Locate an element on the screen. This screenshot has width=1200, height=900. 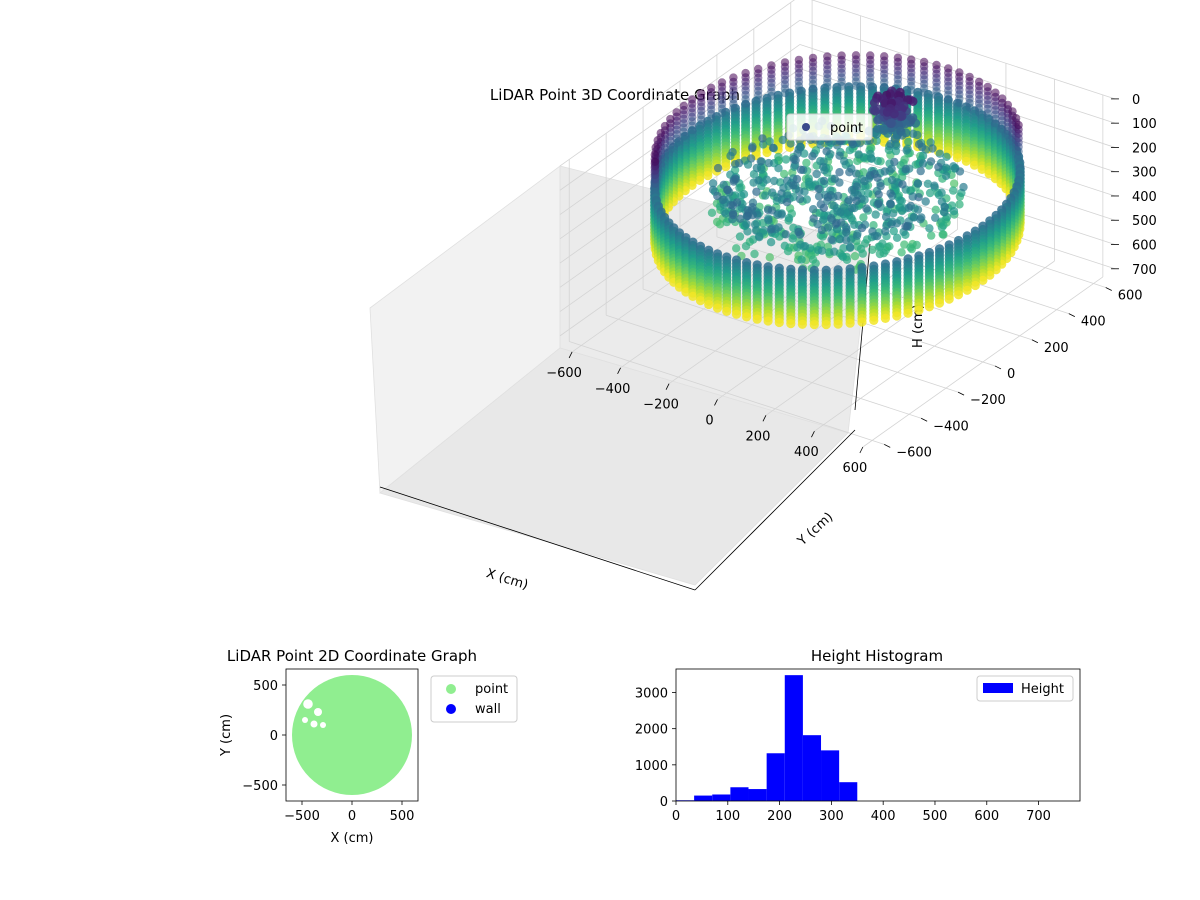
histogram-y-tick-label: 2000 is located at coordinates (651, 730).